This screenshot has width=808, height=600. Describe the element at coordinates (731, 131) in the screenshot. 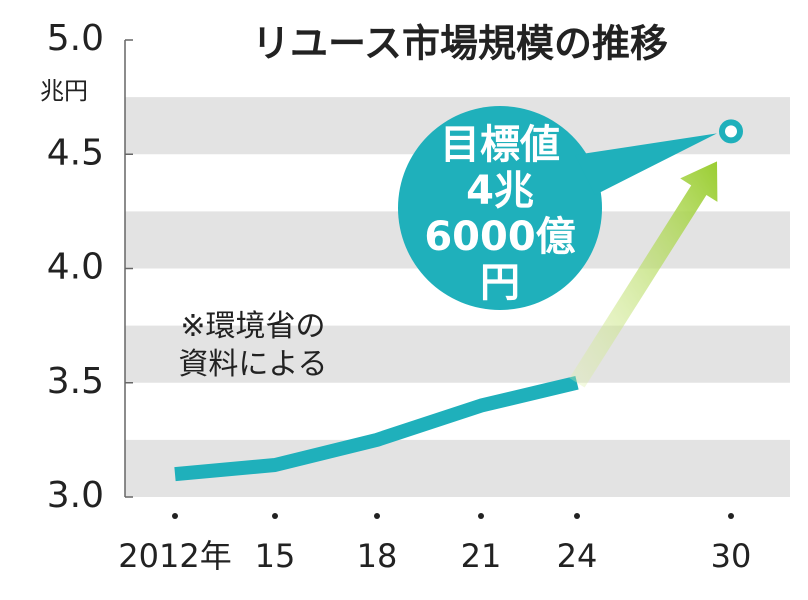

I see `target-marker` at that location.